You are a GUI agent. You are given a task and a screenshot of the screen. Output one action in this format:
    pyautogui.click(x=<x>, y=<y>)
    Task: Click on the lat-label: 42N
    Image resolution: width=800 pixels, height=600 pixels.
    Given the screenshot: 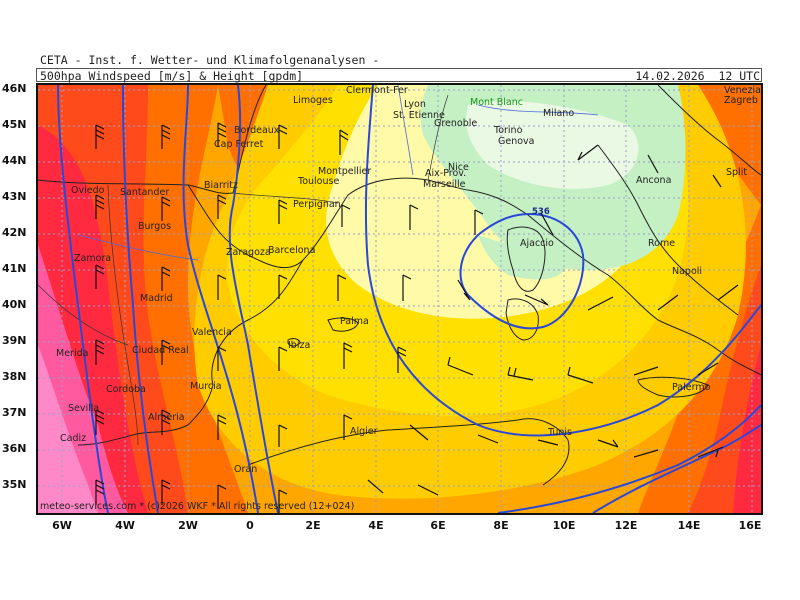 What is the action you would take?
    pyautogui.click(x=14, y=232)
    